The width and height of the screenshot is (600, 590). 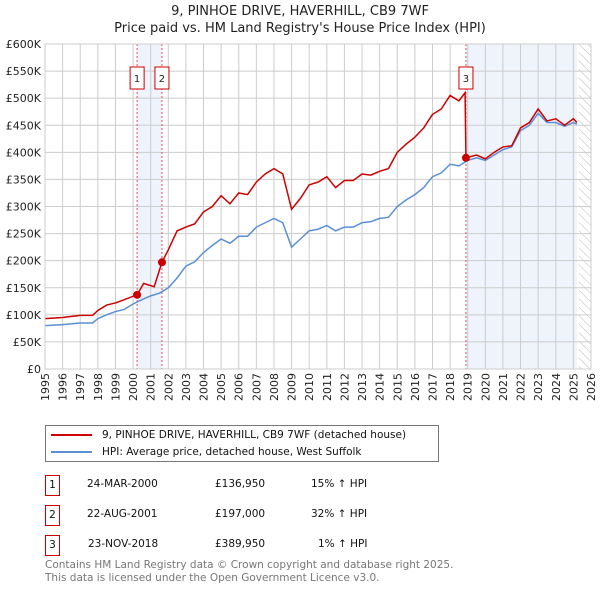 I want to click on x-tick-label: 2001, so click(x=151, y=387).